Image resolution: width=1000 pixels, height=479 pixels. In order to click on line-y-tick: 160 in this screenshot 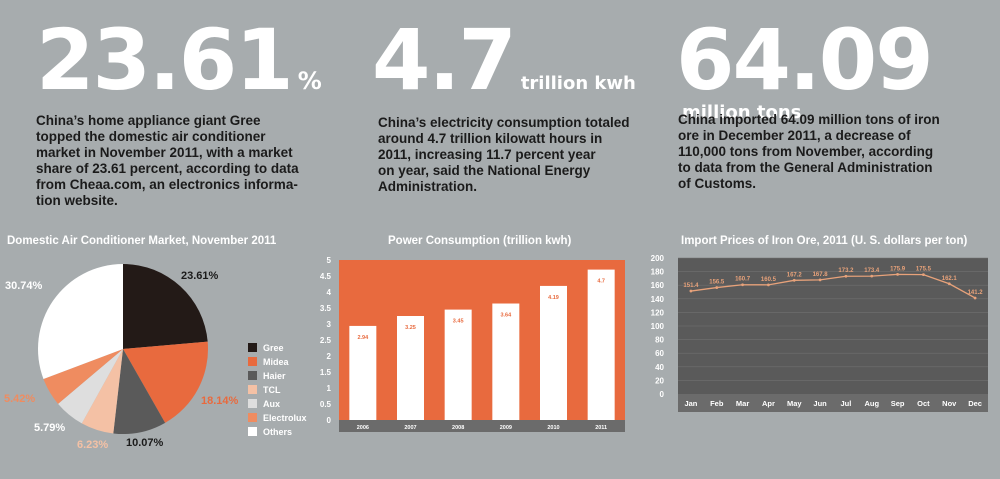, I will do `click(658, 285)`.